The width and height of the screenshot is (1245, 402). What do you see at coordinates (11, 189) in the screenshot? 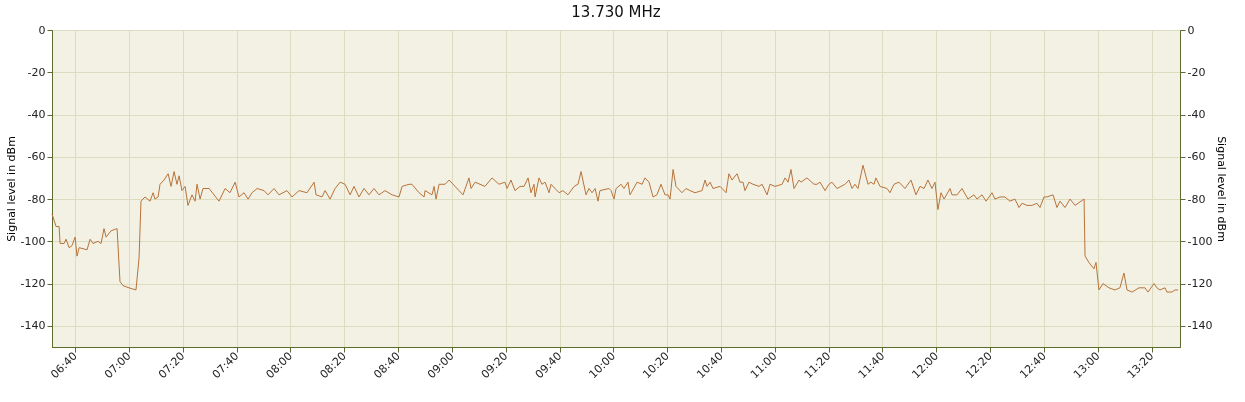
I see `y-axis-title: Signal level in dBm` at bounding box center [11, 189].